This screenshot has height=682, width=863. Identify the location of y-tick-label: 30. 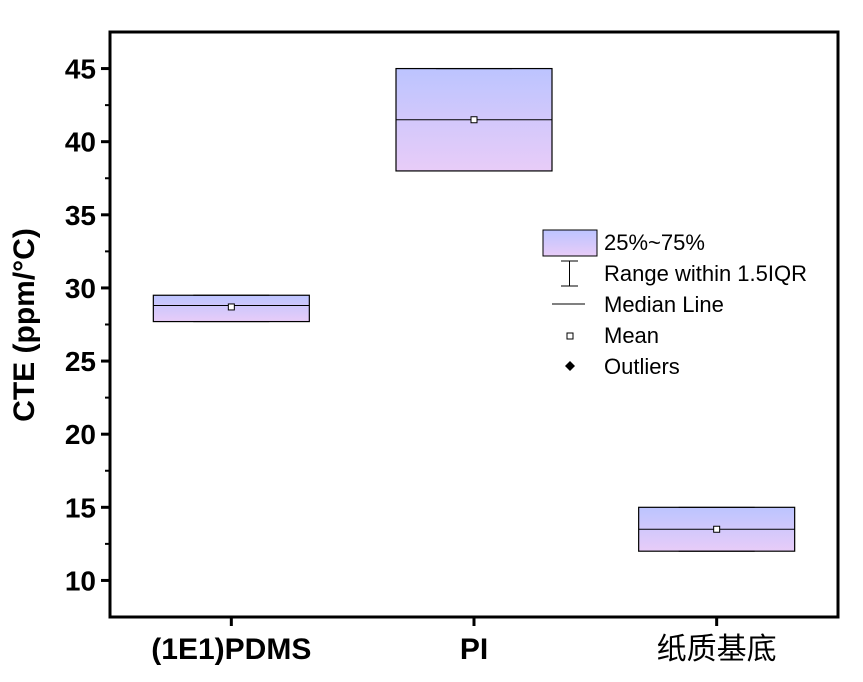
(80, 288).